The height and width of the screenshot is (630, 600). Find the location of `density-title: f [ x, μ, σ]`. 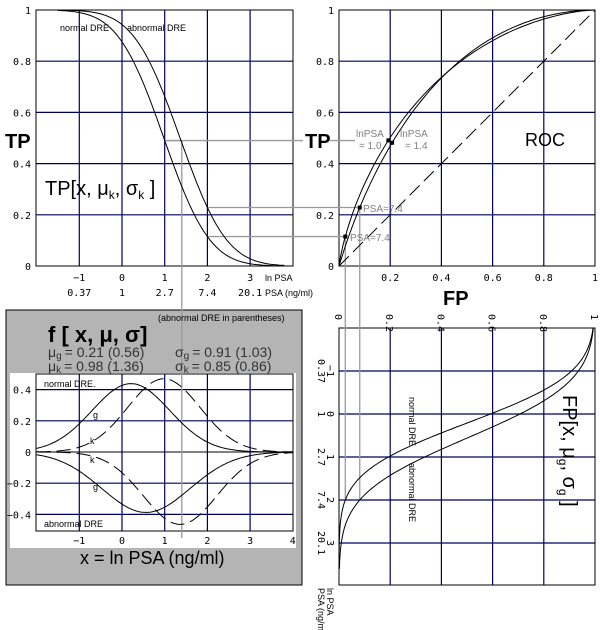

density-title: f [ x, μ, σ] is located at coordinates (97, 334).